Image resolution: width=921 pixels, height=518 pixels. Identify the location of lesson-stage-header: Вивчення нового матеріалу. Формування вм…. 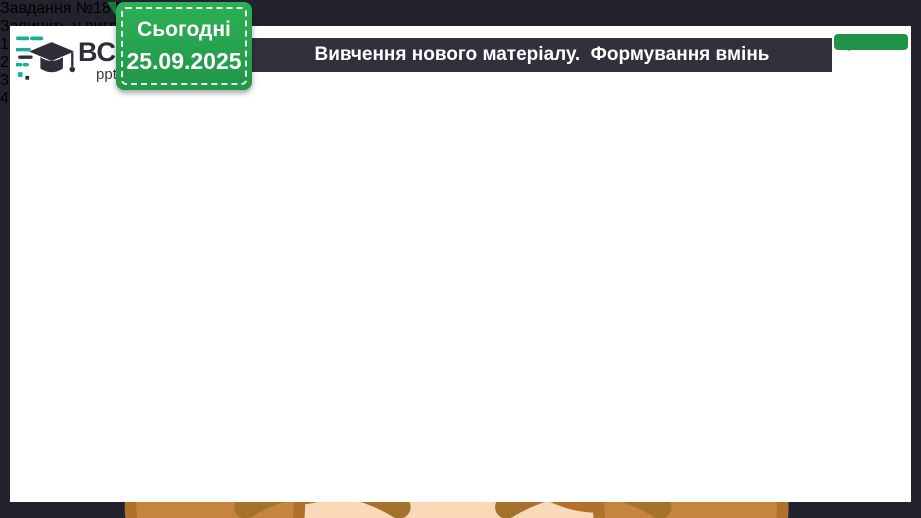
(542, 55).